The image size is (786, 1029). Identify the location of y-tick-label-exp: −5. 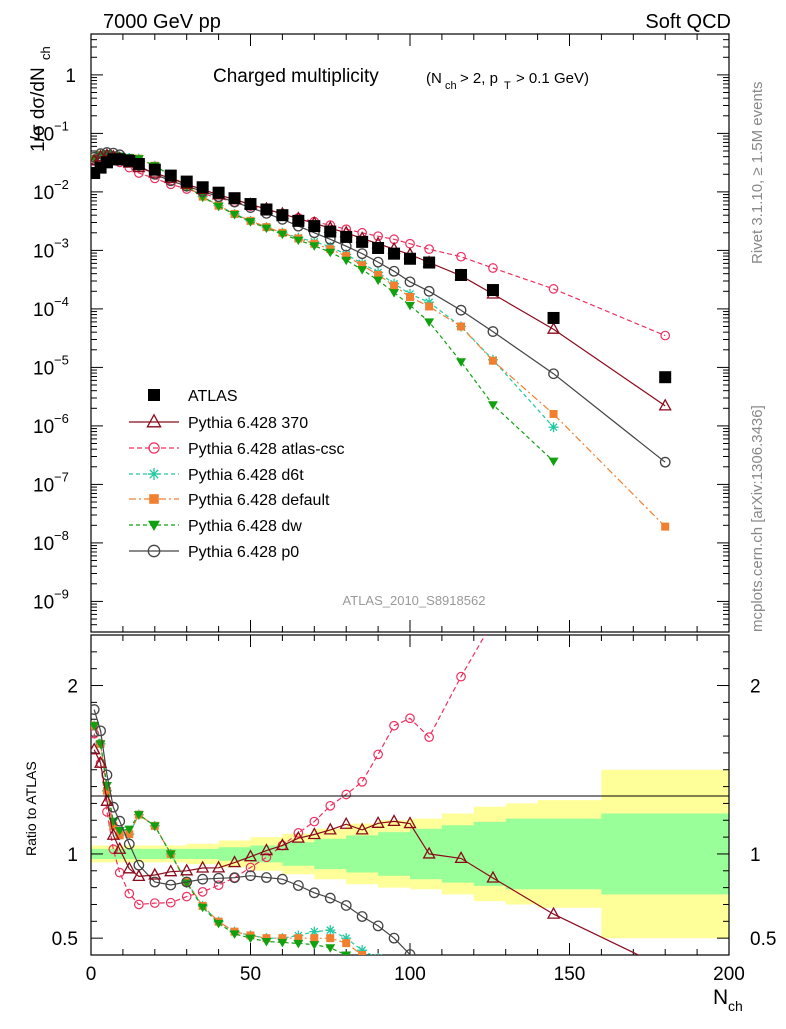
(61, 359).